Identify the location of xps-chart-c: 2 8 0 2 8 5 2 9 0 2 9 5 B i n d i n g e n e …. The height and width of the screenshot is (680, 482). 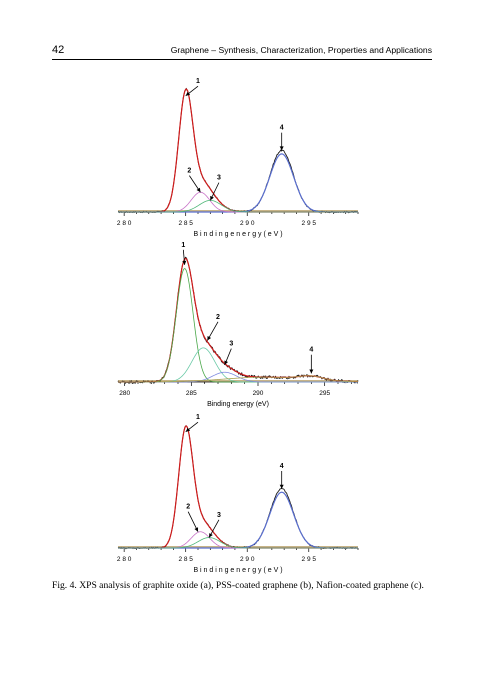
(230, 506).